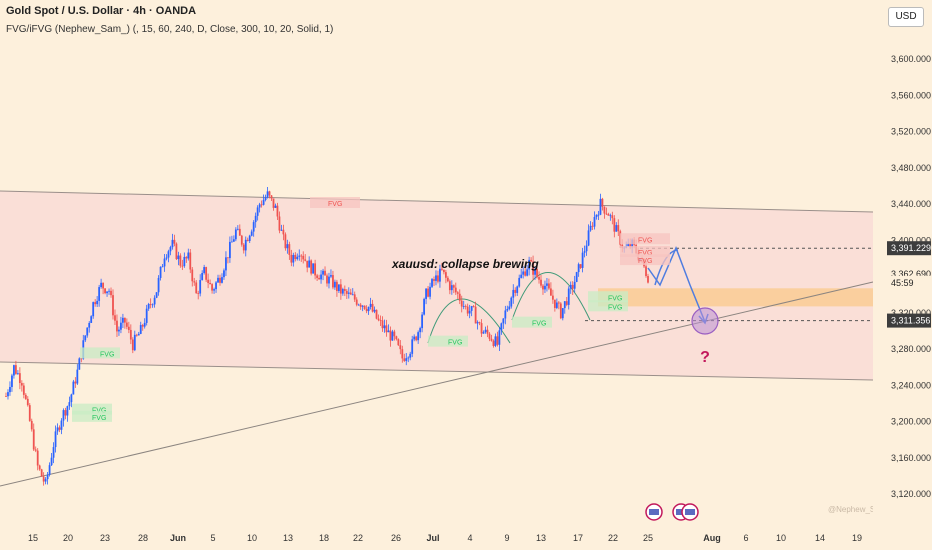 This screenshot has width=932, height=550. What do you see at coordinates (745, 538) in the screenshot?
I see `x-tick-label: 6` at bounding box center [745, 538].